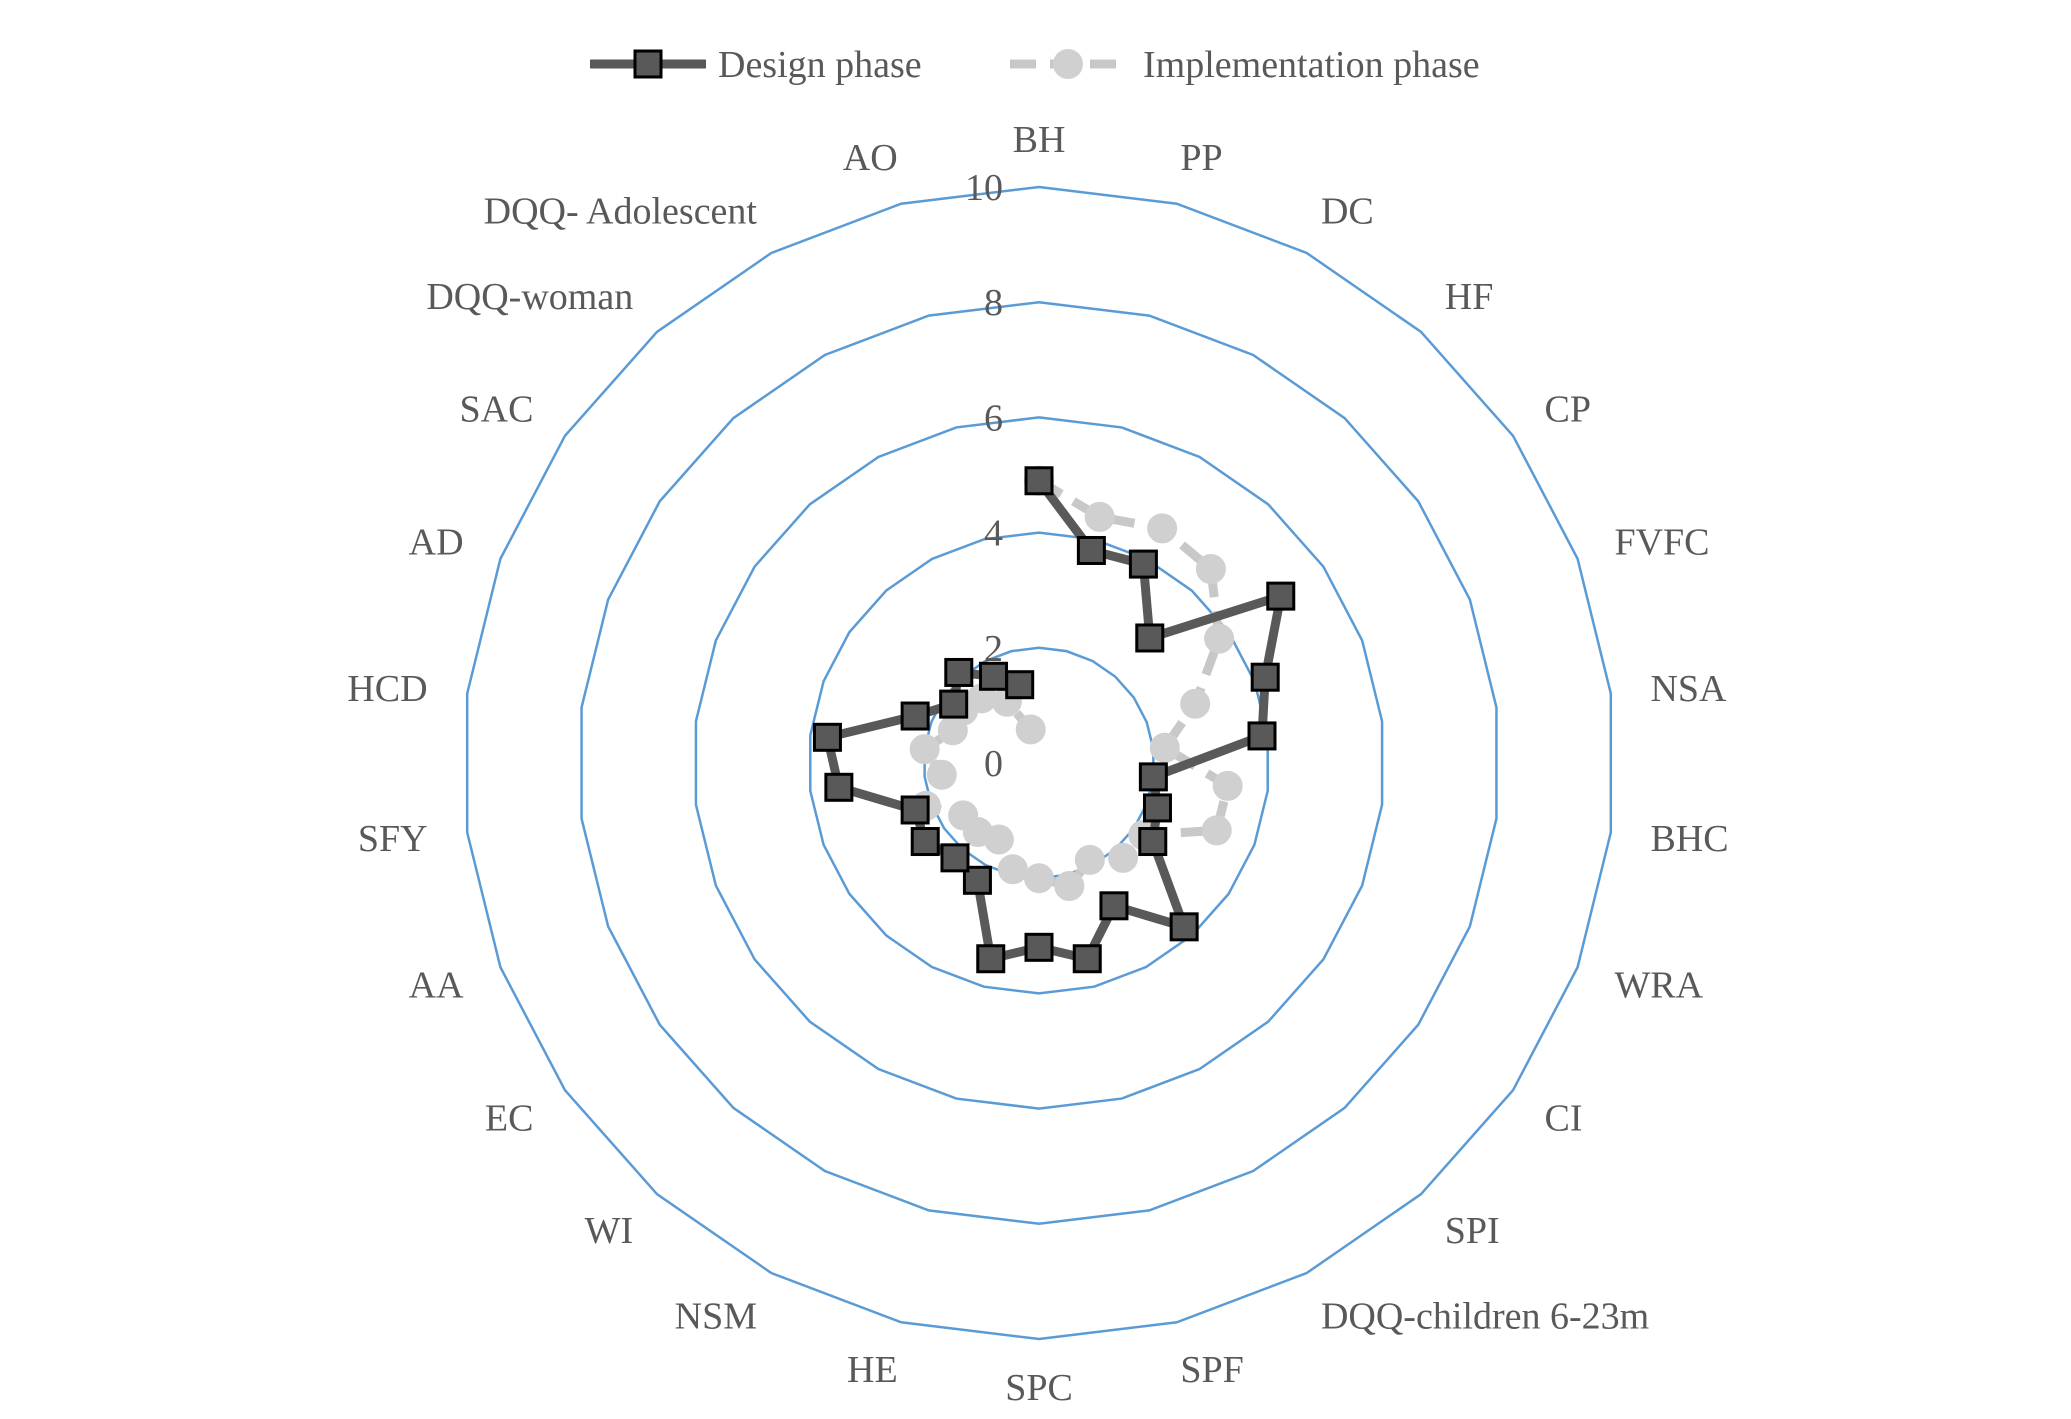 Image resolution: width=2071 pixels, height=1419 pixels. Describe the element at coordinates (820, 65) in the screenshot. I see `legend-design-label: Design phase` at that location.